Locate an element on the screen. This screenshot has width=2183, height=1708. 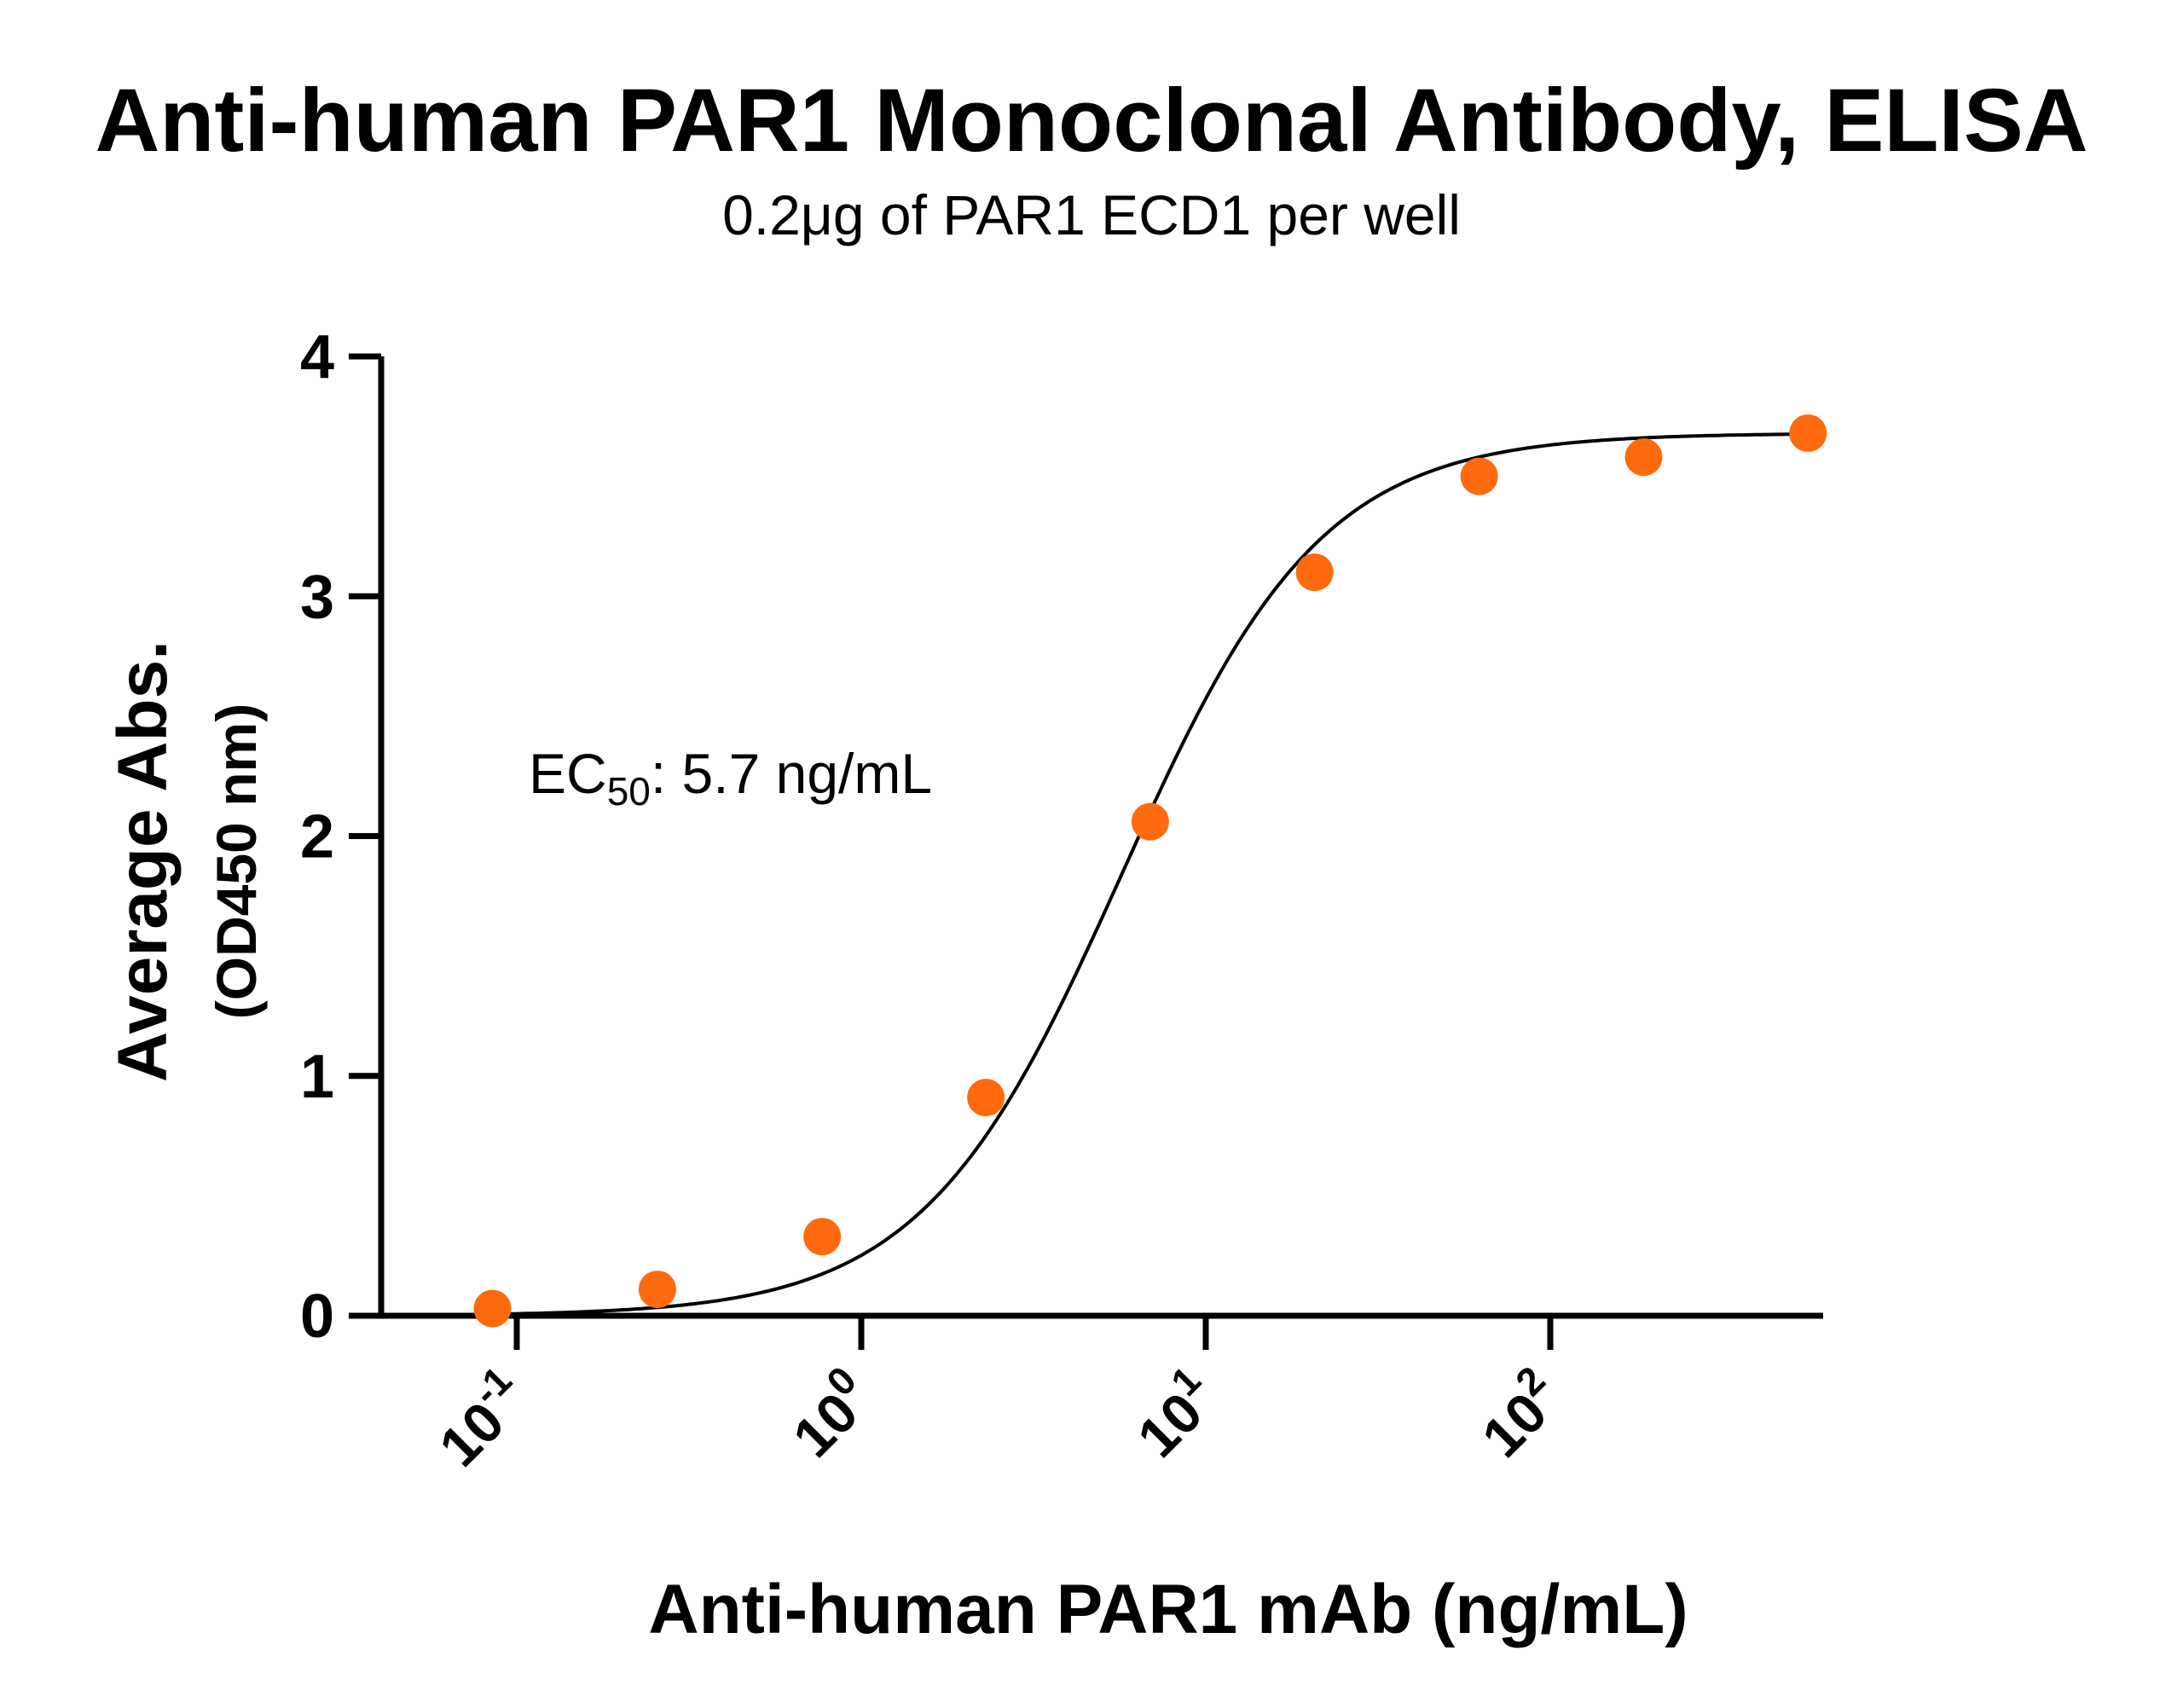
ec50-annotation: EC50: 5.7 ng/mL is located at coordinates (730, 777).